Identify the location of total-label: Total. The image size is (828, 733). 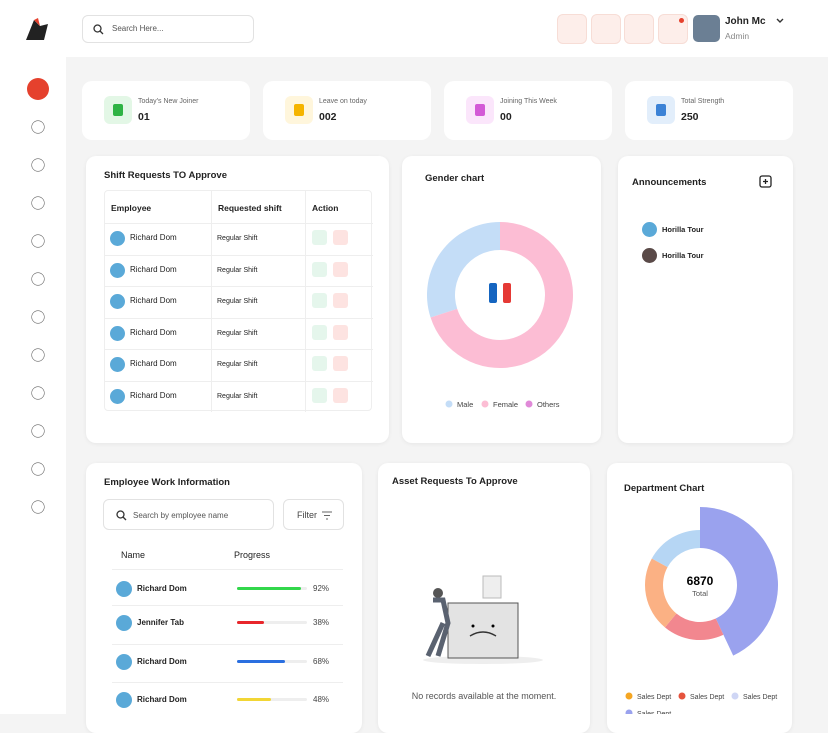
(700, 593).